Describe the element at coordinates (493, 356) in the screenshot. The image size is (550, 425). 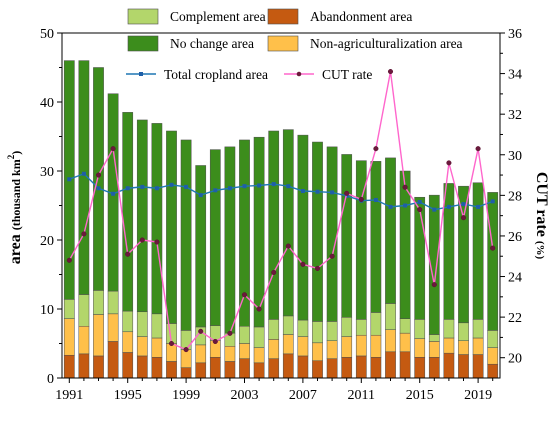
I see `bar-segment-non-agriculturalization-area-2020` at that location.